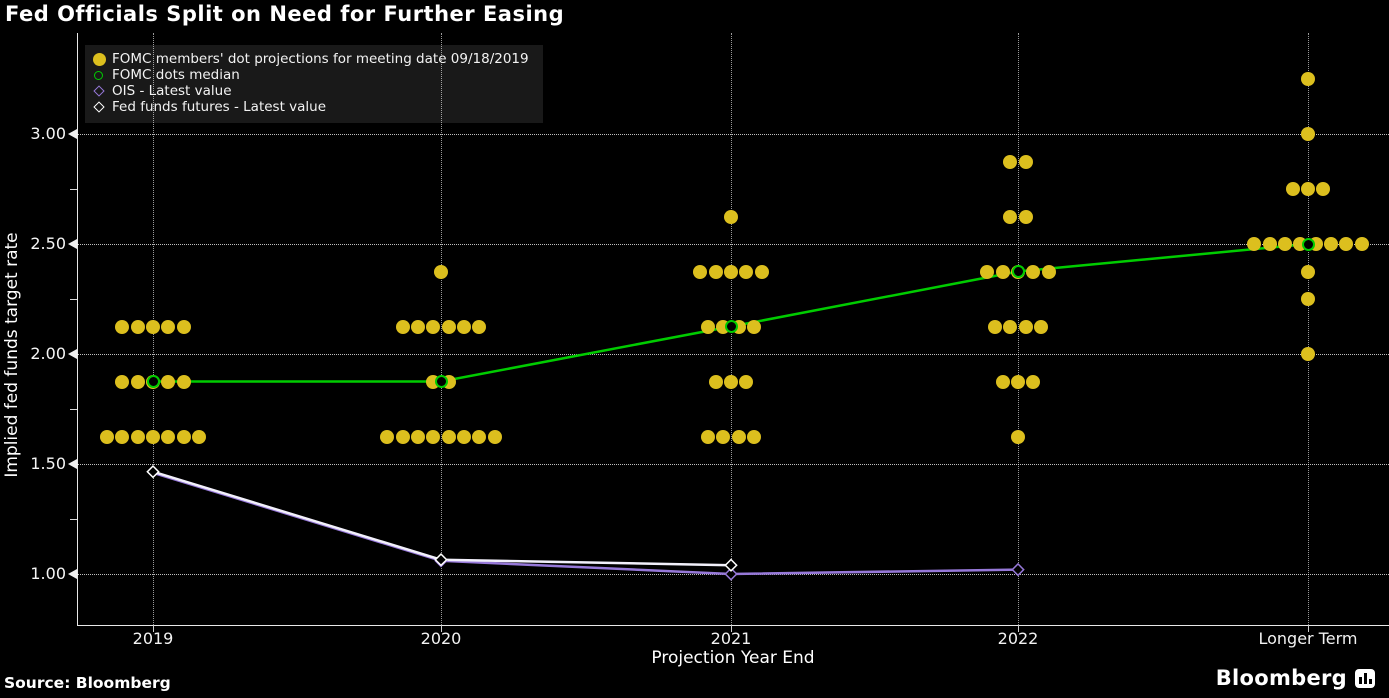 The width and height of the screenshot is (1389, 698). Describe the element at coordinates (733, 658) in the screenshot. I see `x-axis-title: Projection Year End` at that location.